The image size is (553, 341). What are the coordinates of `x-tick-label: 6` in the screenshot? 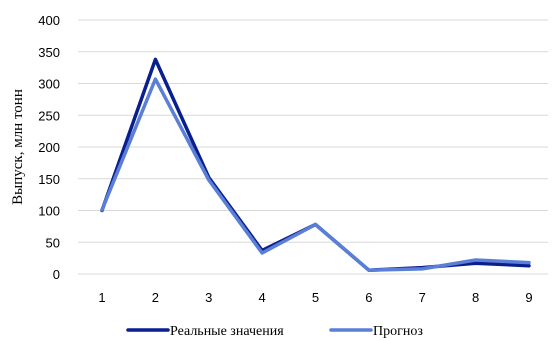 It's located at (368, 297).